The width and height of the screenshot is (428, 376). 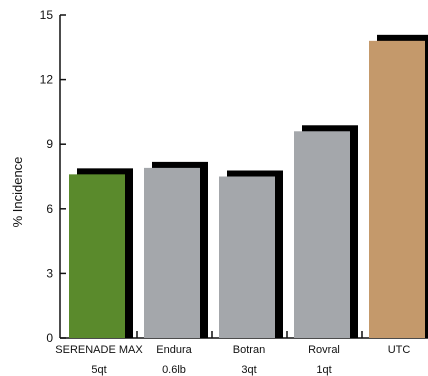 What do you see at coordinates (49, 338) in the screenshot?
I see `y-tick-label: 0` at bounding box center [49, 338].